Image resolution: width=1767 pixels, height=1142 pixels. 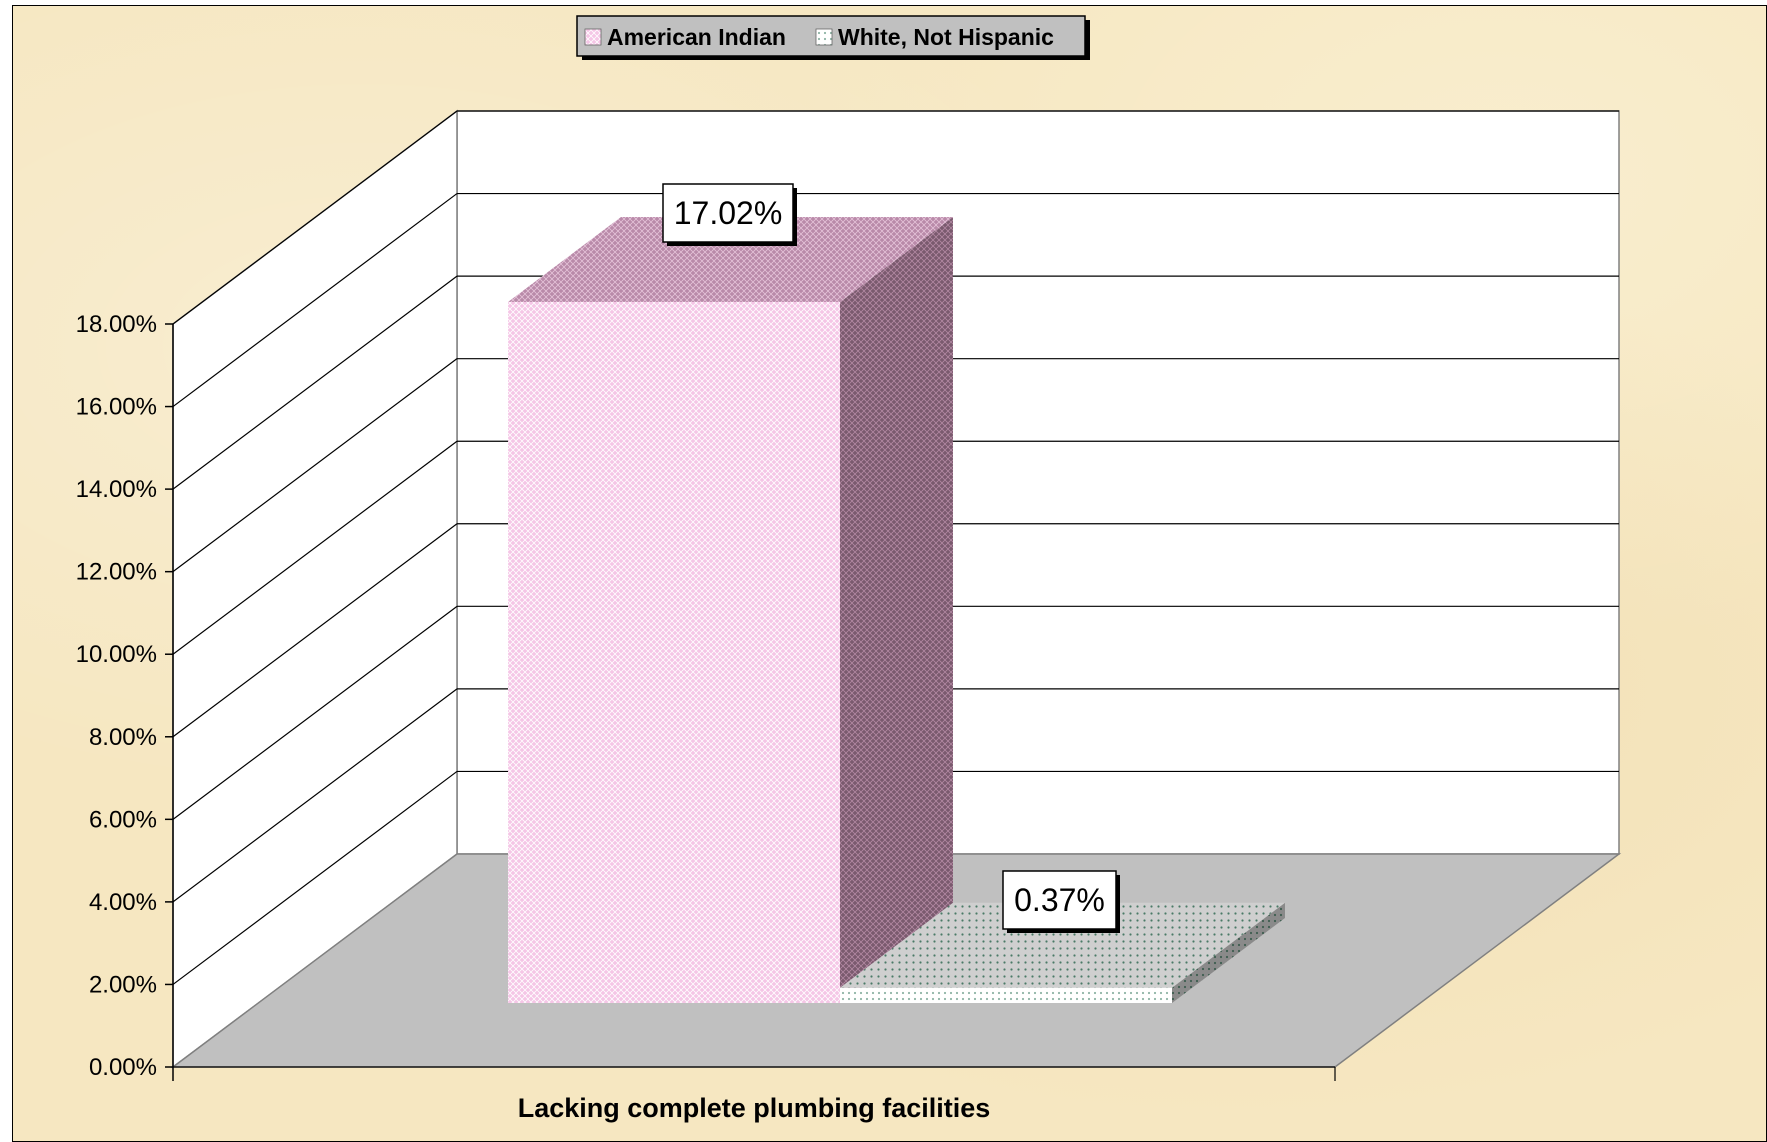 I want to click on y-tick-label: 8.00%, so click(x=123, y=737).